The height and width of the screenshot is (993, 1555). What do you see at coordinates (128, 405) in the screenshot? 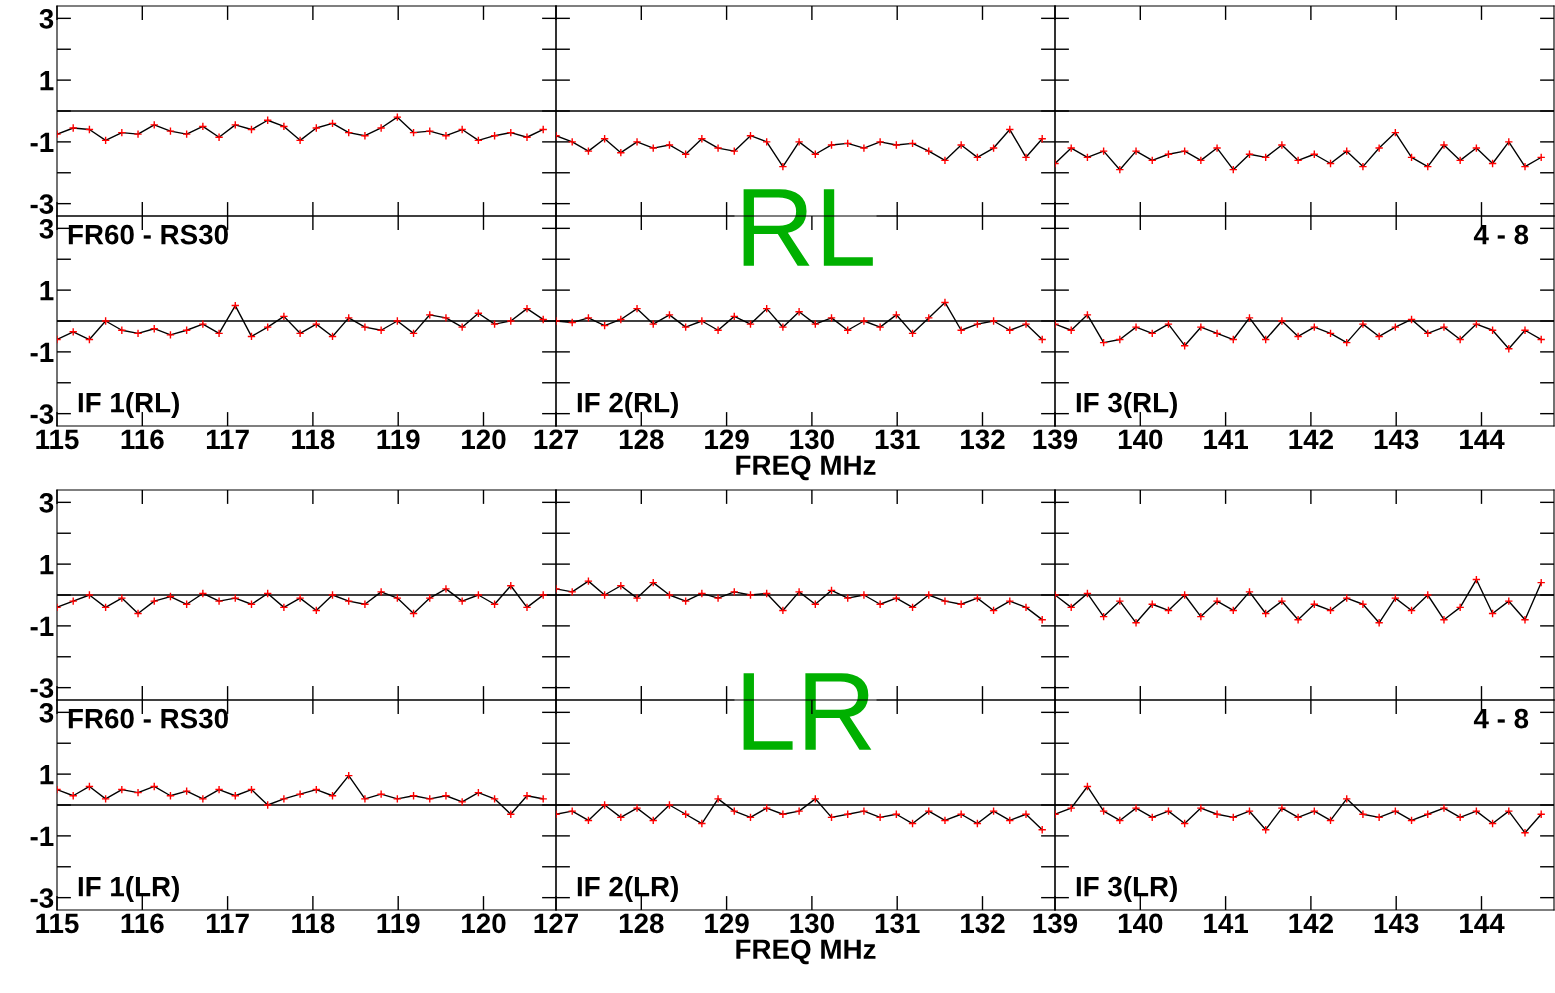
I see `annotation: IF 1(RL)` at bounding box center [128, 405].